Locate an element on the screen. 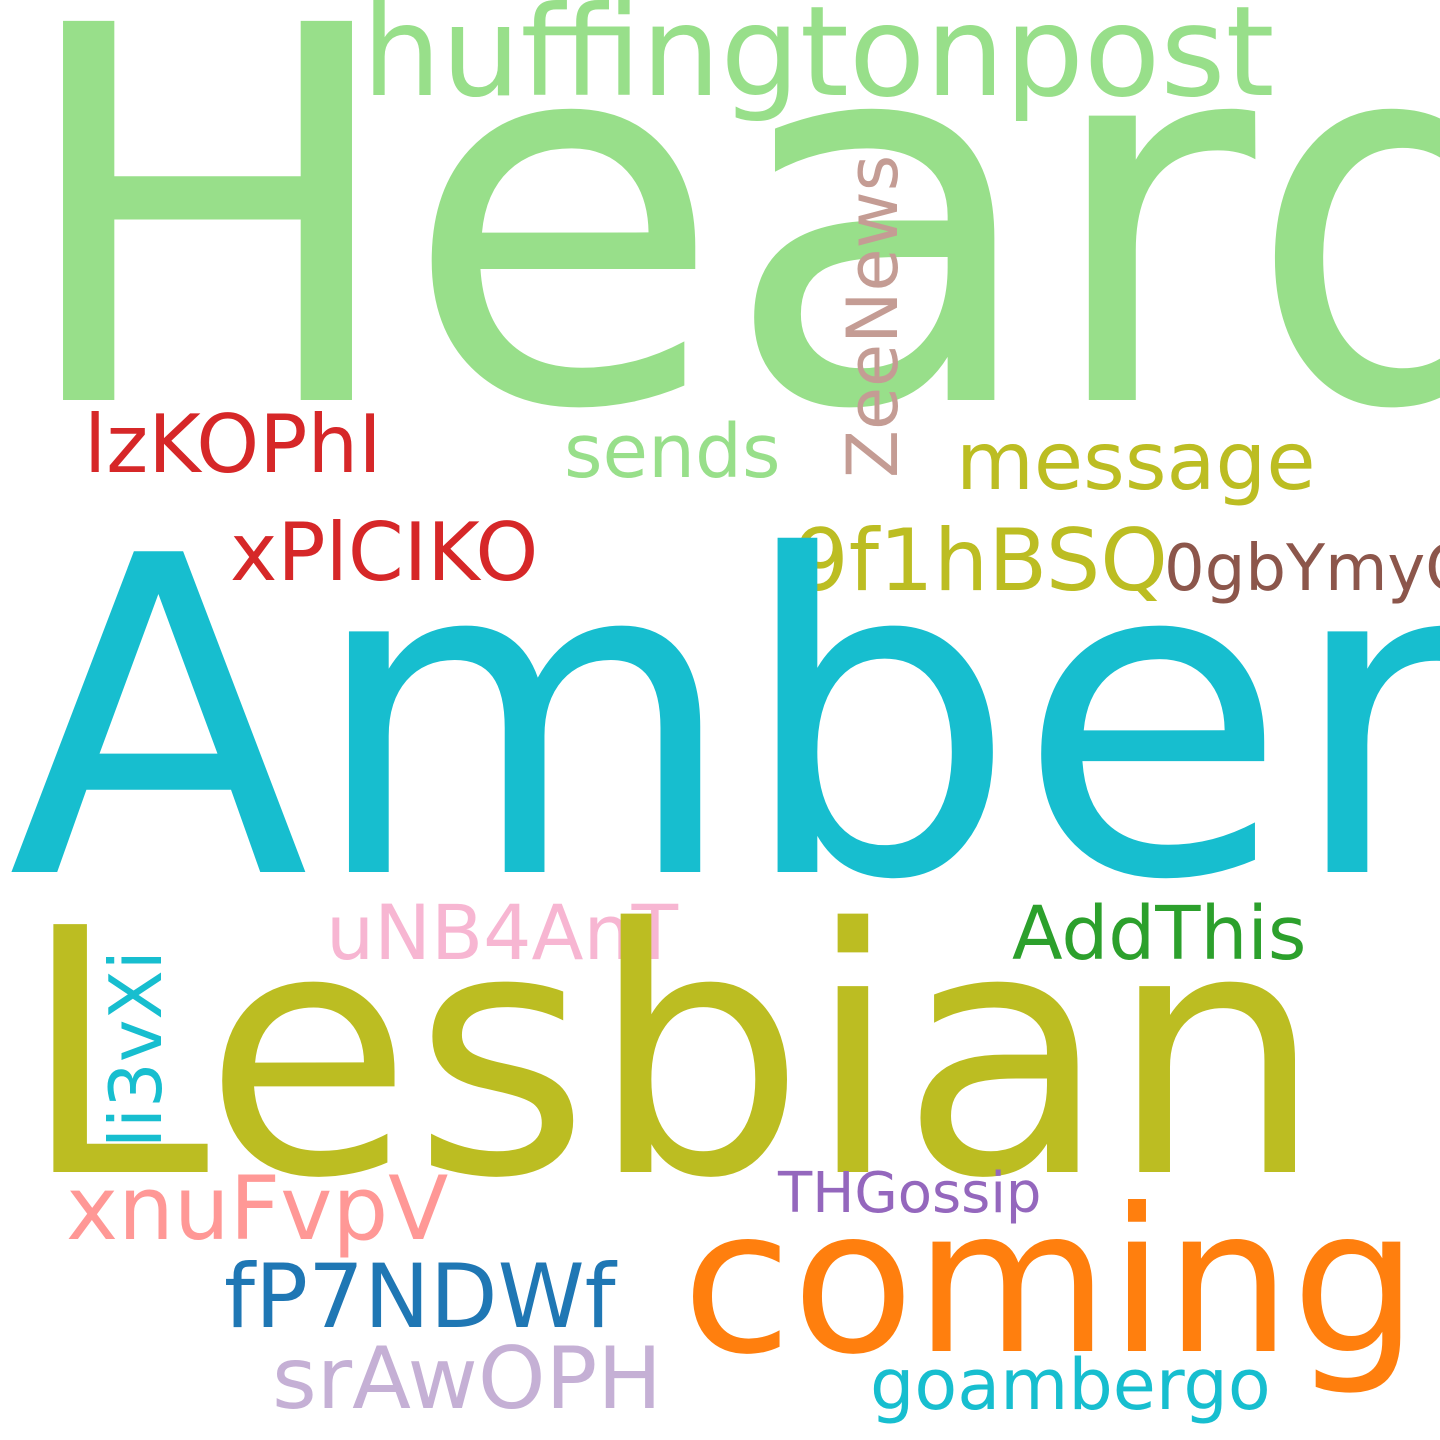 This screenshot has width=1440, height=1440. word-srawoph: srAwOPH is located at coordinates (467, 1379).